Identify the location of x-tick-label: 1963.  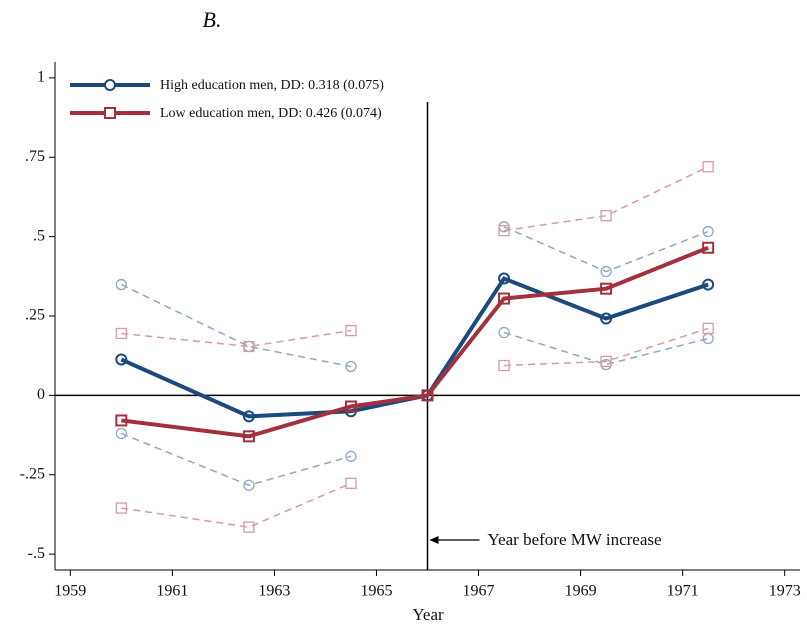
(274, 591).